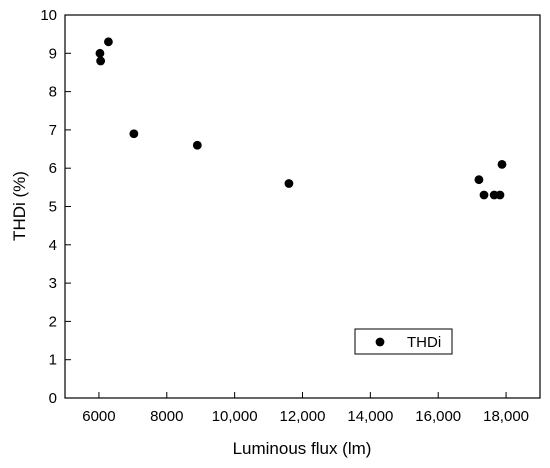 This screenshot has width=550, height=468. I want to click on y-tick-label: 3, so click(53, 283).